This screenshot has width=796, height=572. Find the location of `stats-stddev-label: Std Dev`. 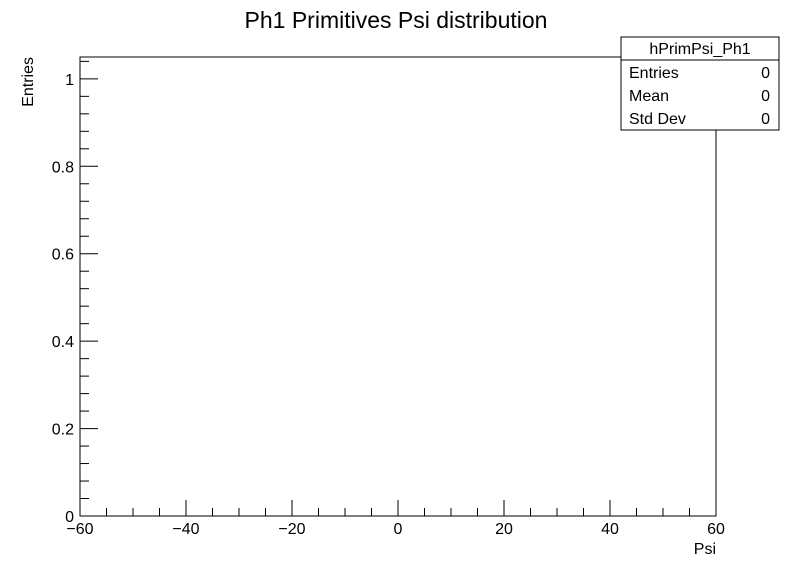

stats-stddev-label: Std Dev is located at coordinates (657, 119).